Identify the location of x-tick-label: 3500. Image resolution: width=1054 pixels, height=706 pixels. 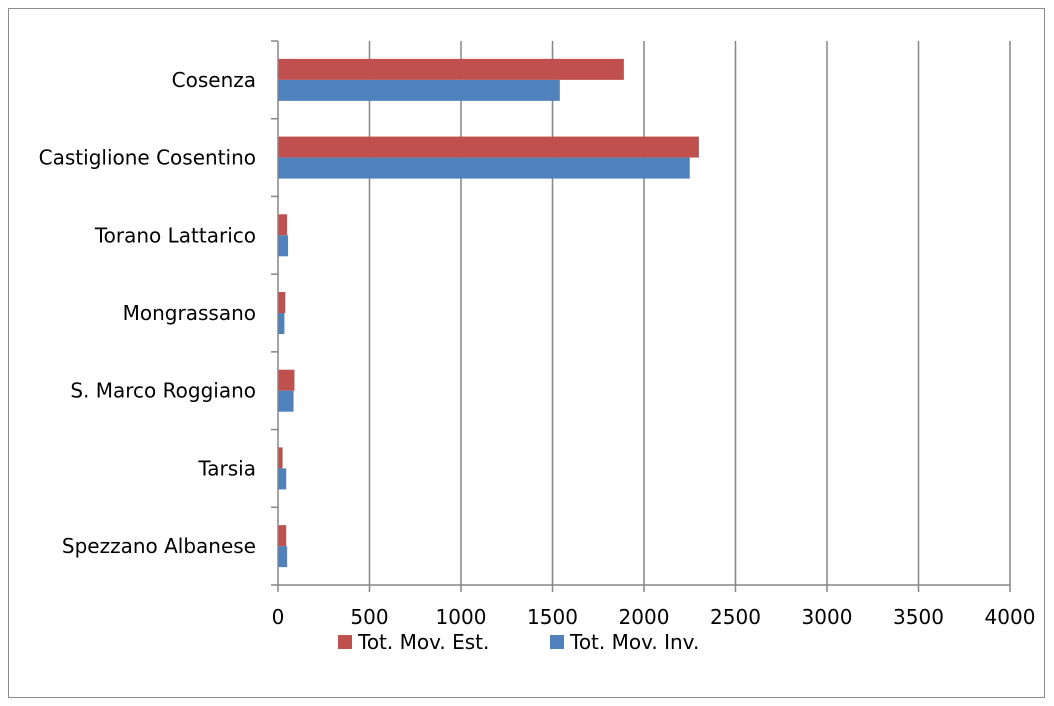
(918, 617).